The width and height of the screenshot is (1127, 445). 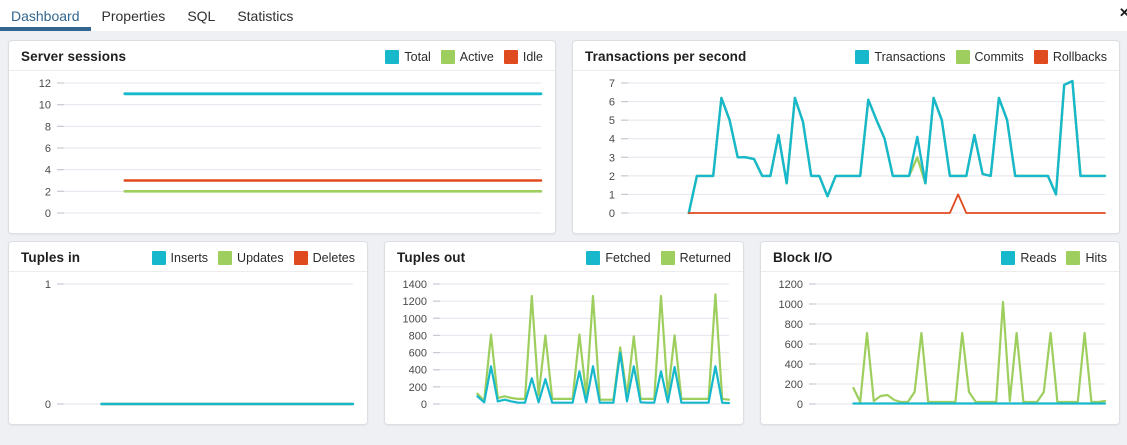 What do you see at coordinates (593, 257) in the screenshot?
I see `fetched-swatch-icon` at bounding box center [593, 257].